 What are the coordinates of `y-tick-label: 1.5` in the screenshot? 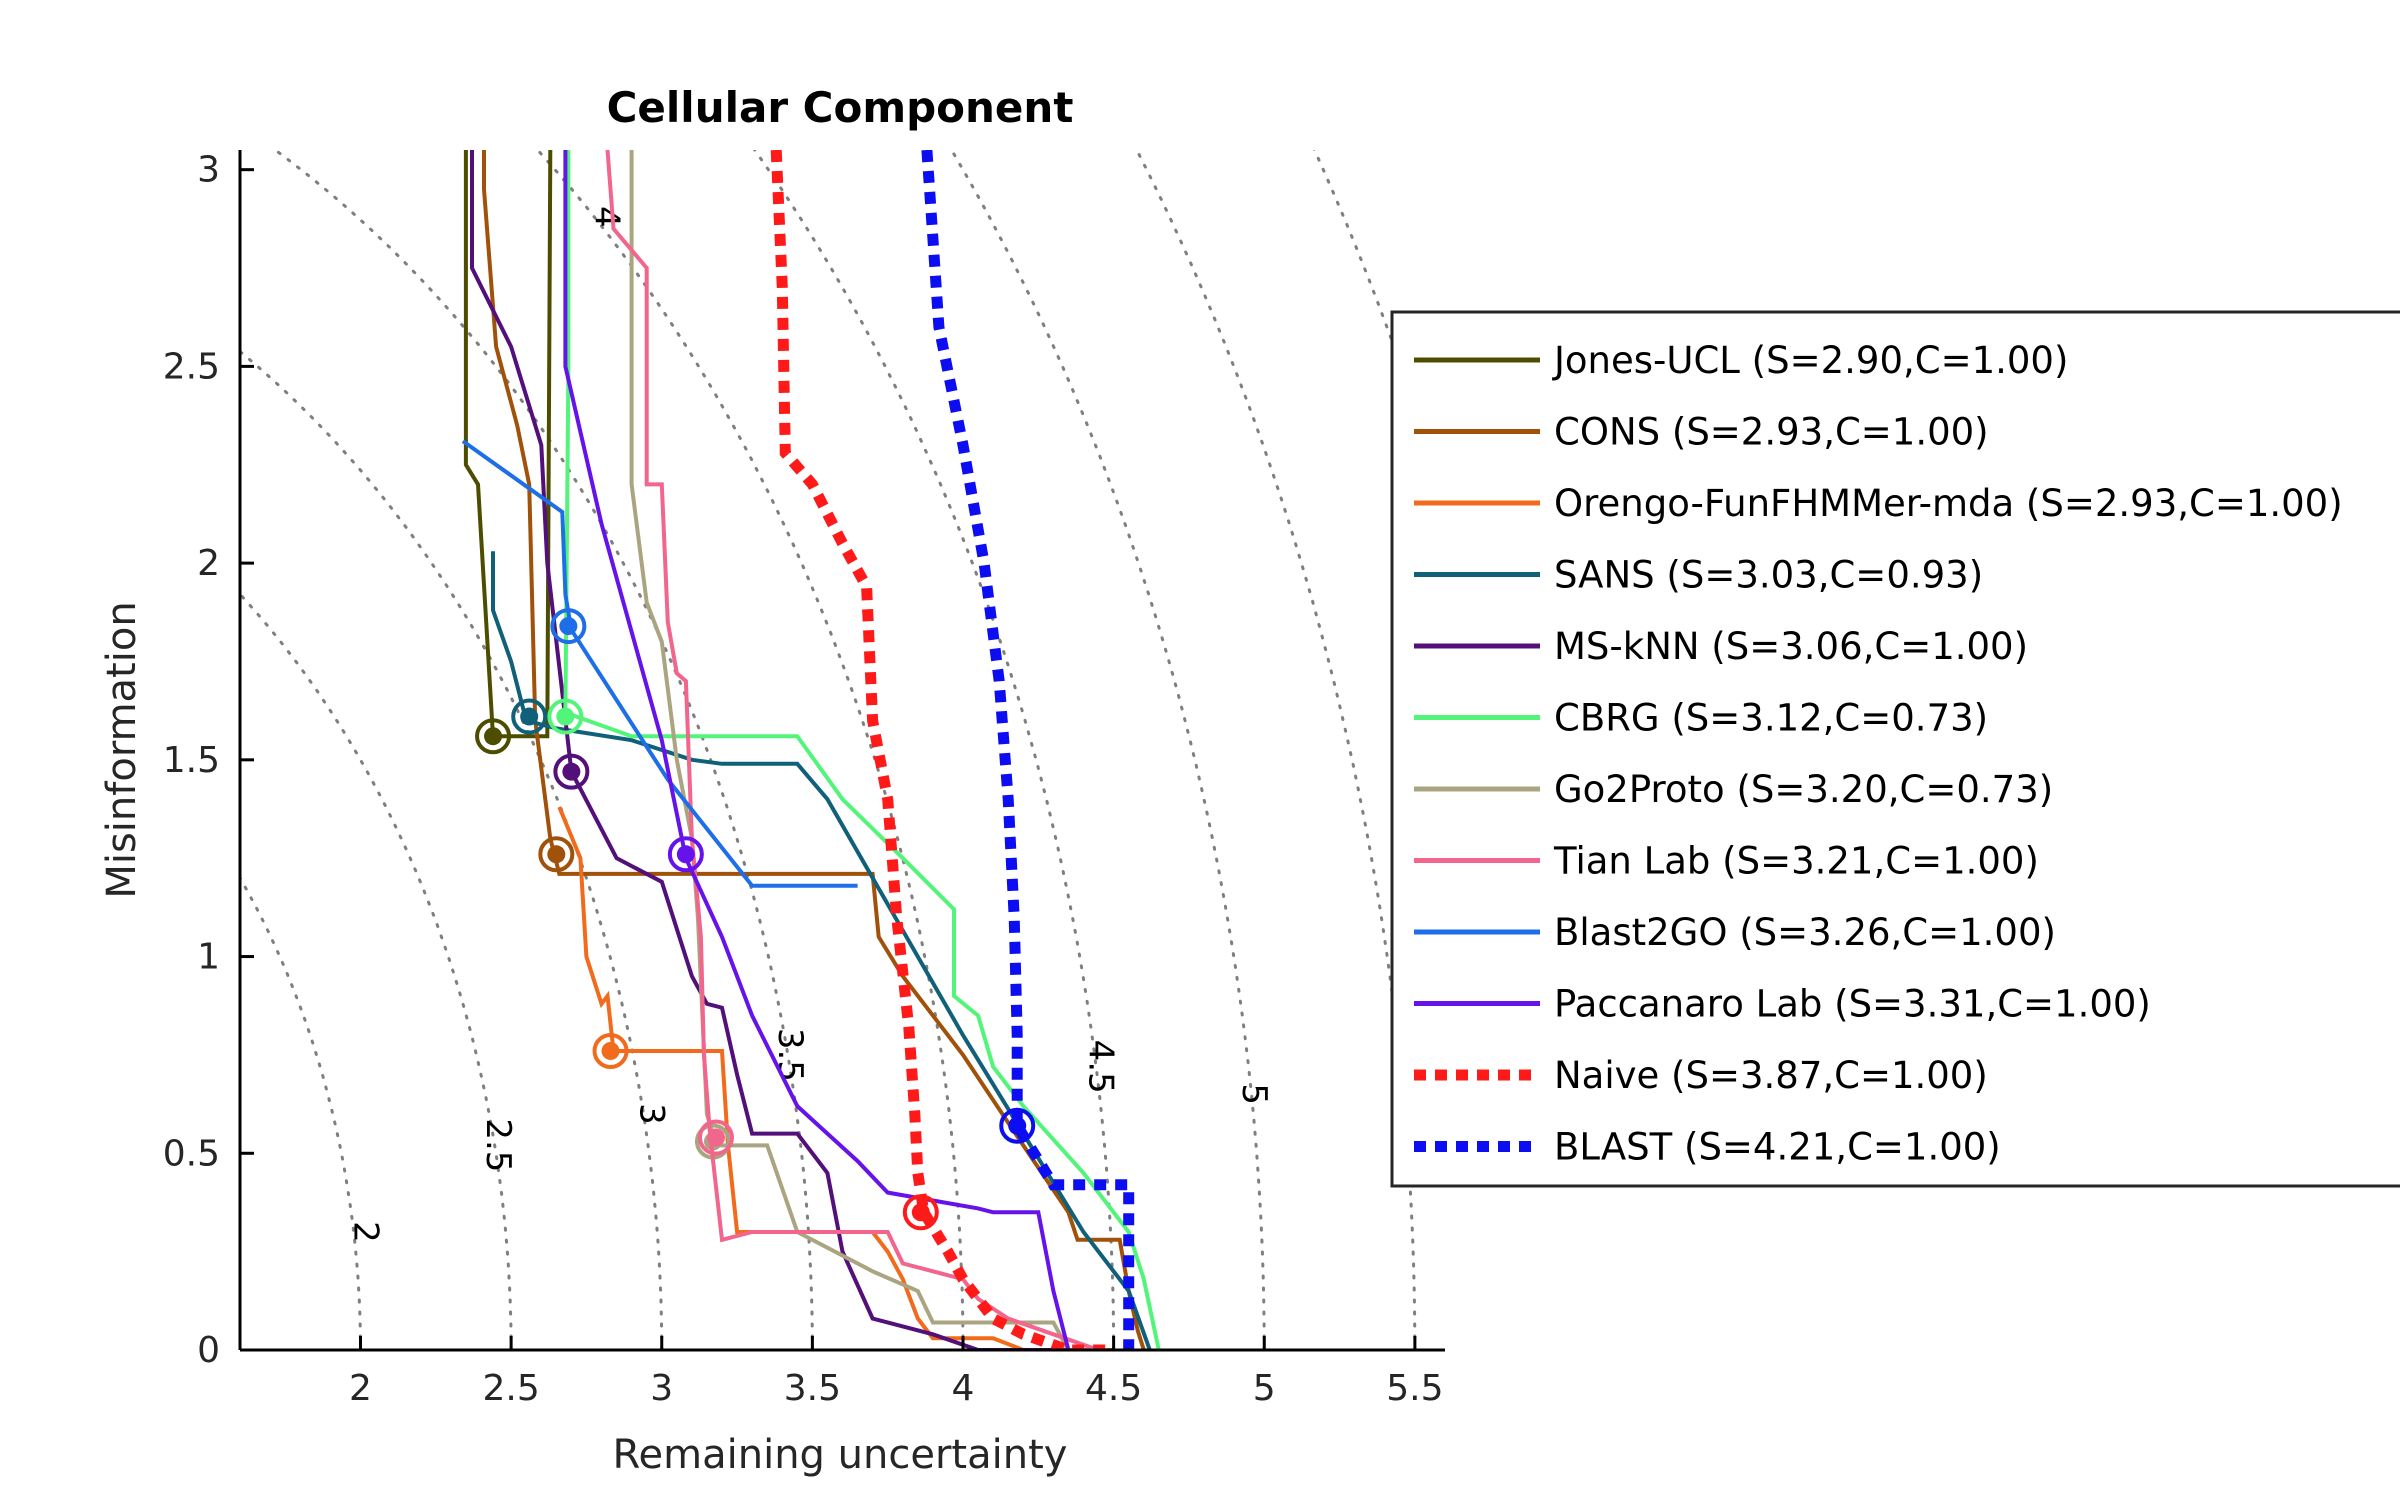 It's located at (191, 760).